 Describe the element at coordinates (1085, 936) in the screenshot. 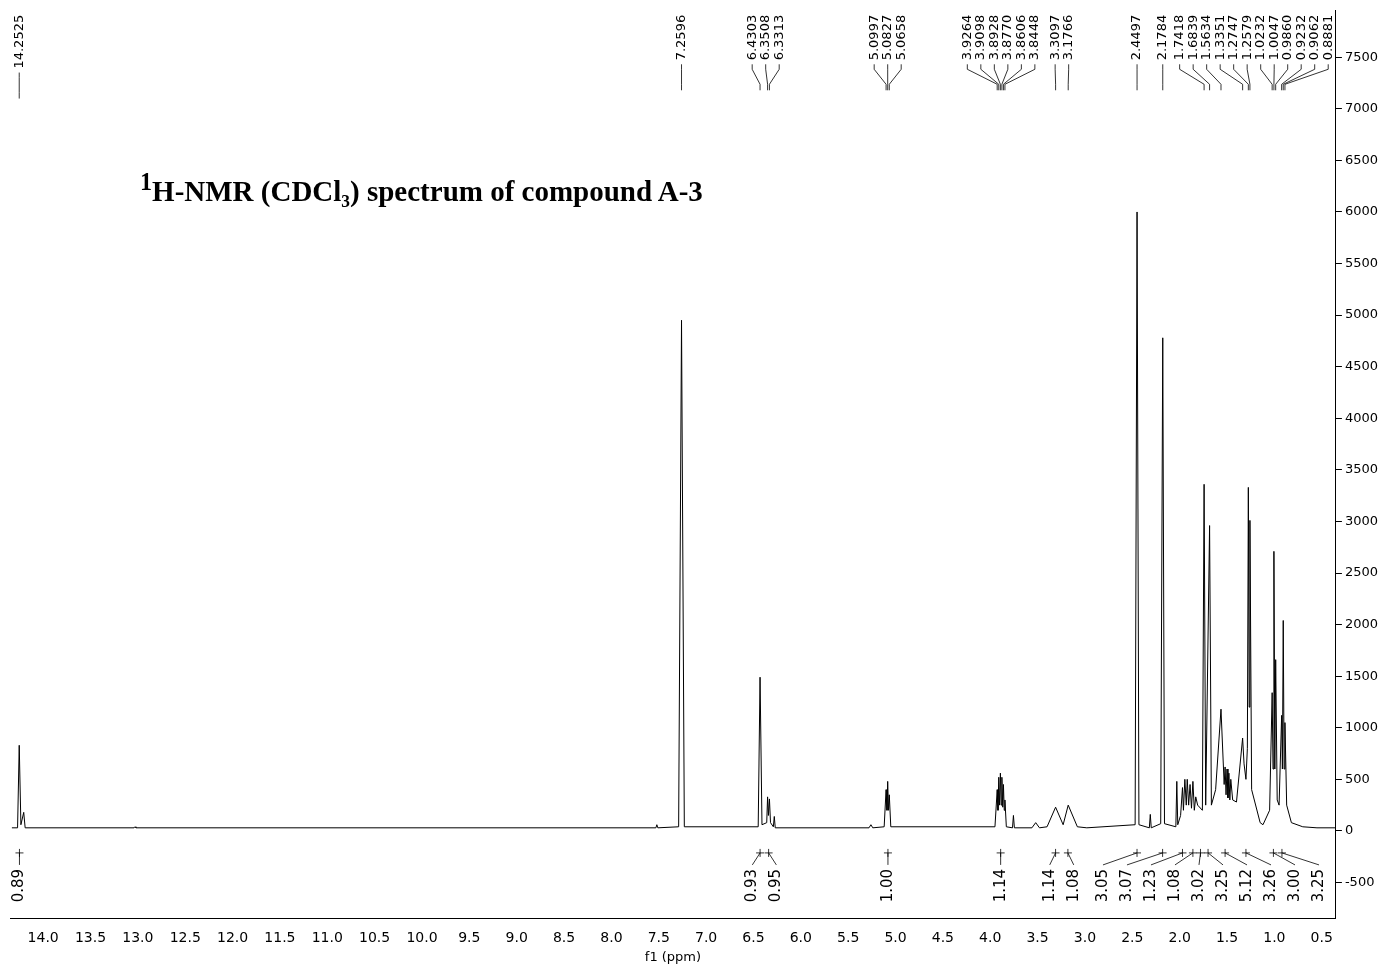

I see `x-tick-label: 3.0` at that location.